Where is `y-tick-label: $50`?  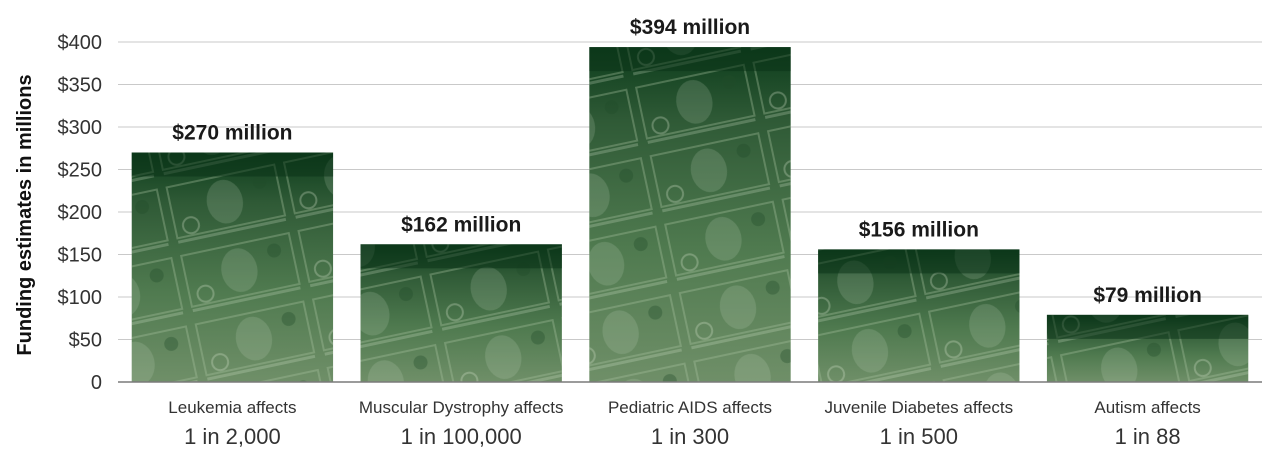
y-tick-label: $50 is located at coordinates (85, 341).